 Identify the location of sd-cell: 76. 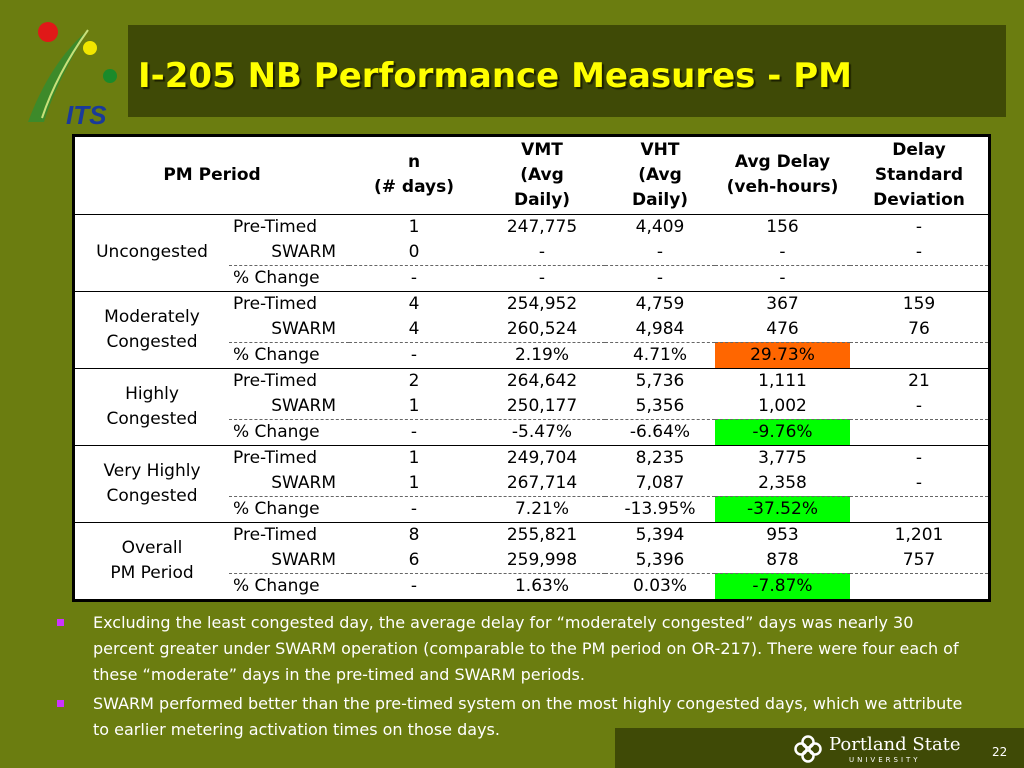
(919, 328).